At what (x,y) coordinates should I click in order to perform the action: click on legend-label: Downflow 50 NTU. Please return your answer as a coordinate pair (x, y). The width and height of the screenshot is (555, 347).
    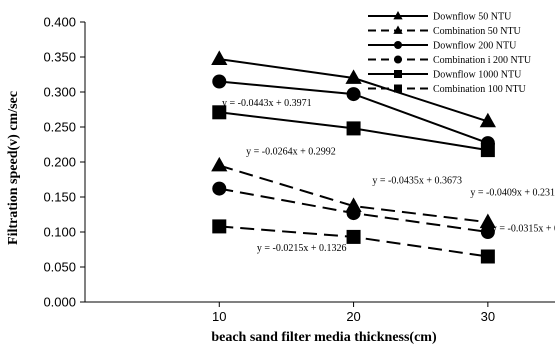
    Looking at the image, I should click on (472, 17).